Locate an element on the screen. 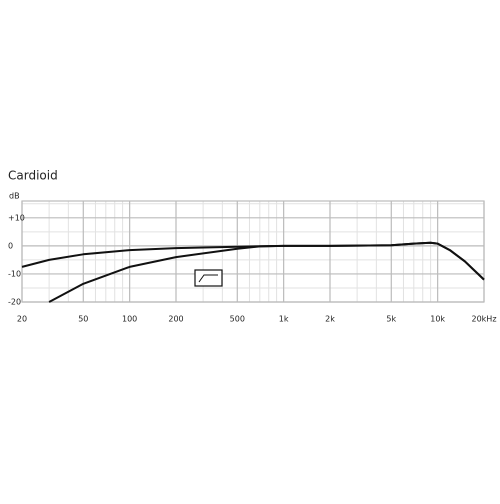 The height and width of the screenshot is (504, 500). x-tick-label: 100 is located at coordinates (129, 319).